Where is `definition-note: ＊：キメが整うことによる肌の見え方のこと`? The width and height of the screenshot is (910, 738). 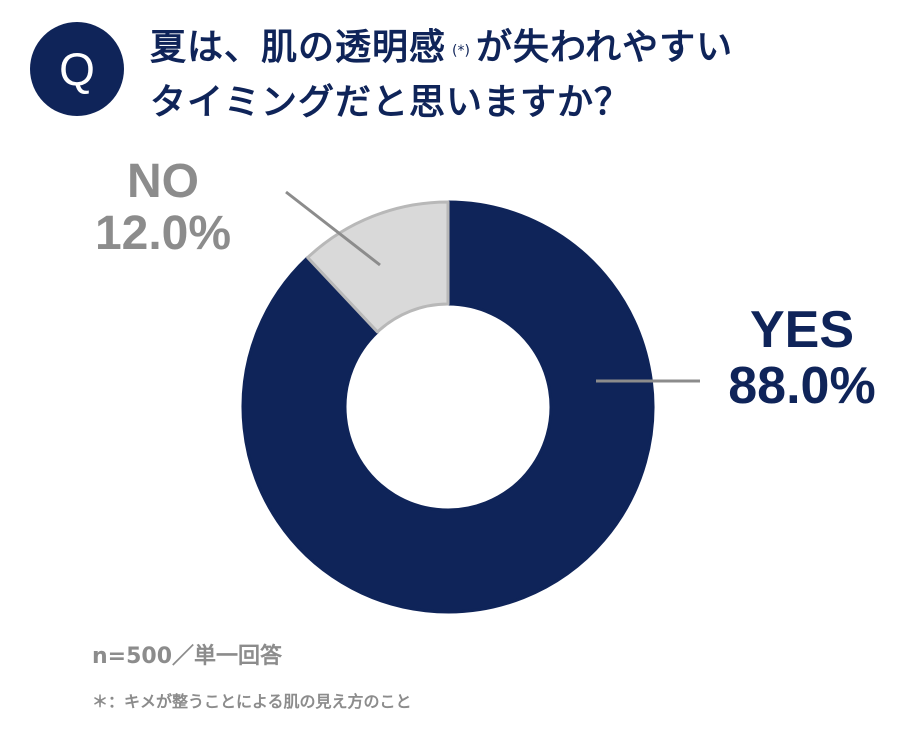 definition-note: ＊：キメが整うことによる肌の見え方のこと is located at coordinates (252, 701).